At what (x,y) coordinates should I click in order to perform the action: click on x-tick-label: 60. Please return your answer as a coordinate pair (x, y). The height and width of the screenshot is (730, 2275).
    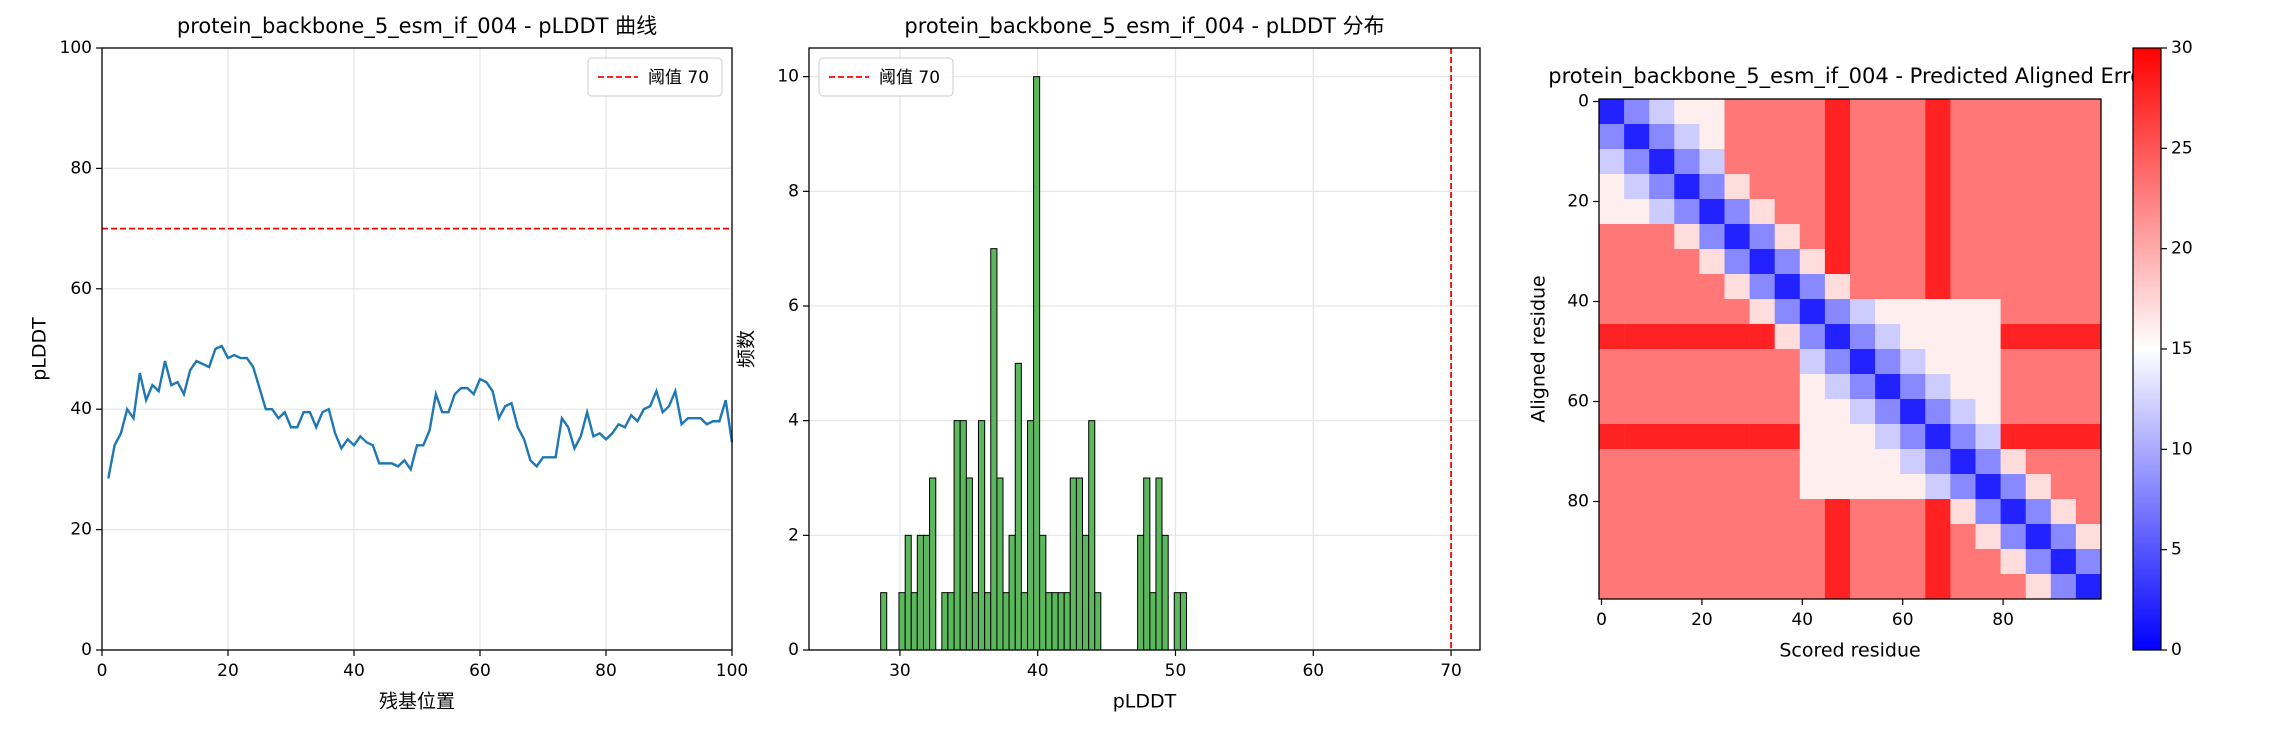
    Looking at the image, I should click on (1313, 671).